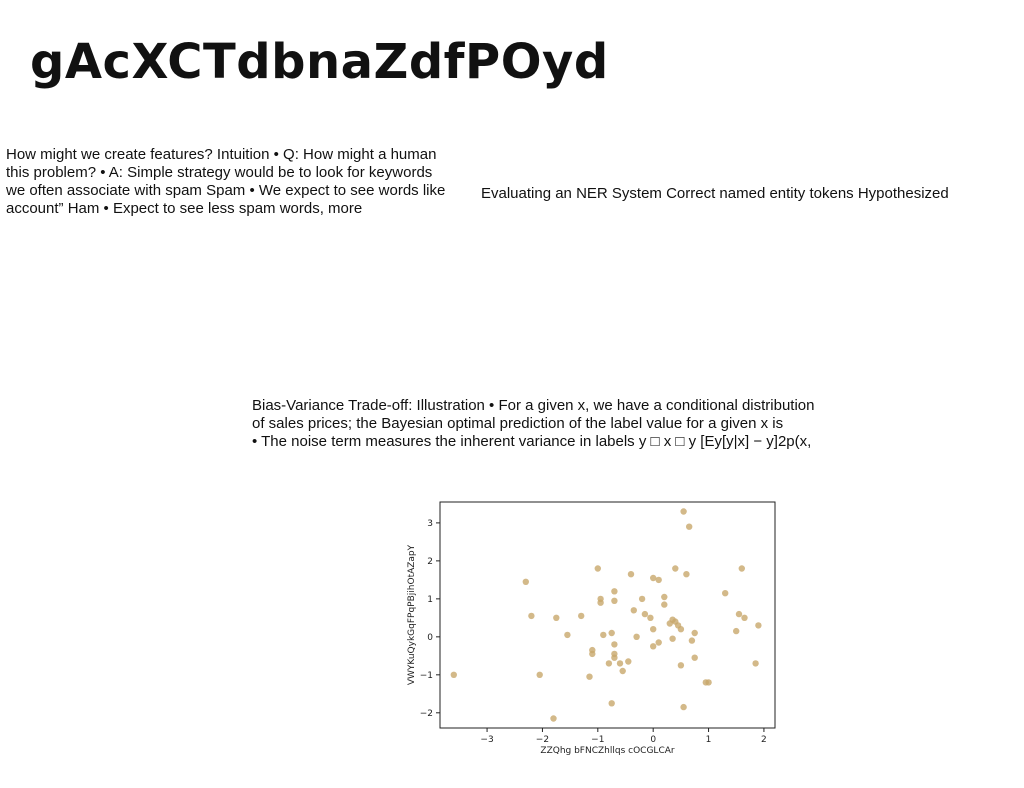  Describe the element at coordinates (486, 740) in the screenshot. I see `x-tick-label: −3` at that location.